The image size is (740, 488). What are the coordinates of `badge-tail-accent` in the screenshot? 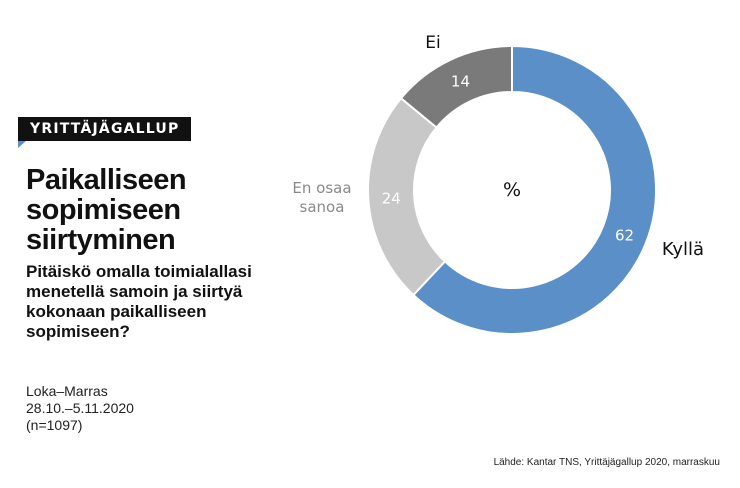 It's located at (22, 144).